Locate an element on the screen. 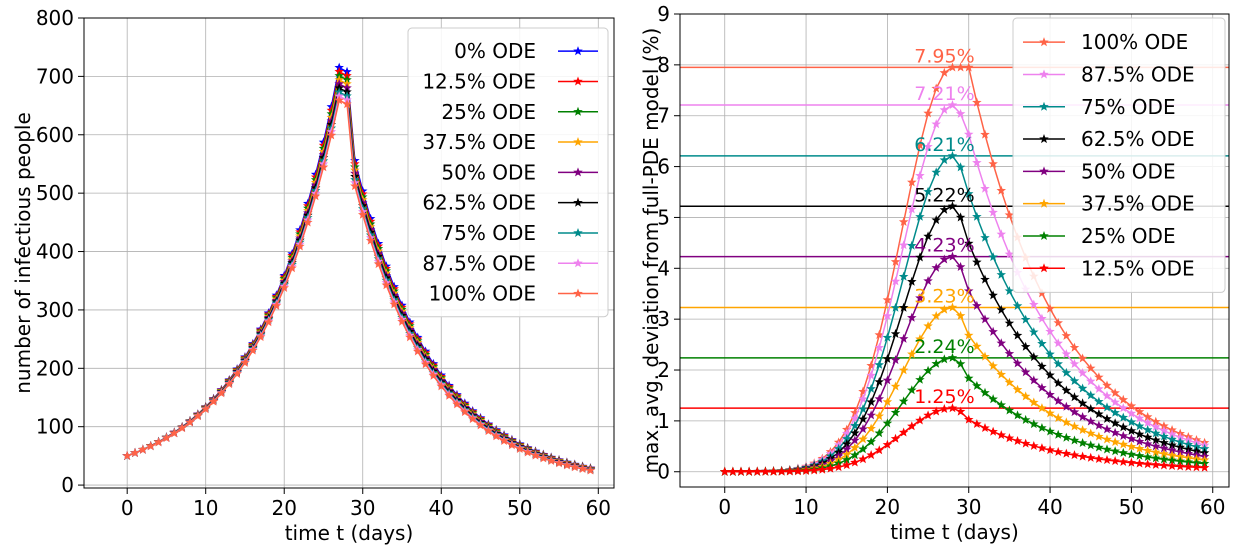  legend-label: 25% ODE is located at coordinates (1128, 236).